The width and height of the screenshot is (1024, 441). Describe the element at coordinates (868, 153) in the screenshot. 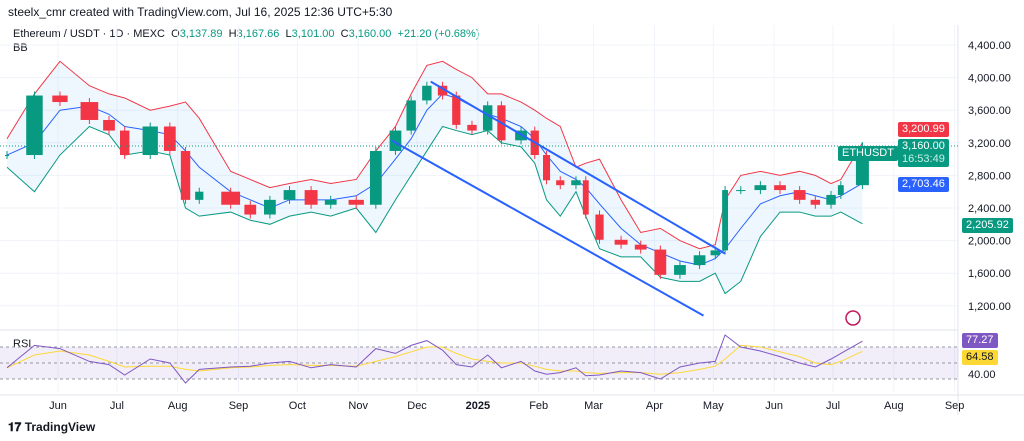

I see `symbol-price-label: ETHUSDT` at that location.